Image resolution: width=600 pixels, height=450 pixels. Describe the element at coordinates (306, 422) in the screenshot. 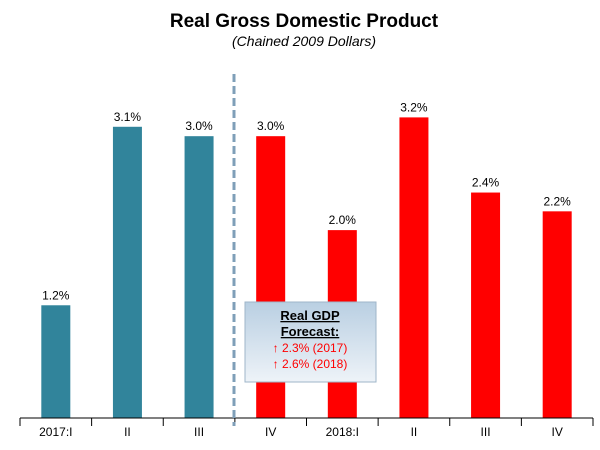

I see `x-axis-ticks` at that location.